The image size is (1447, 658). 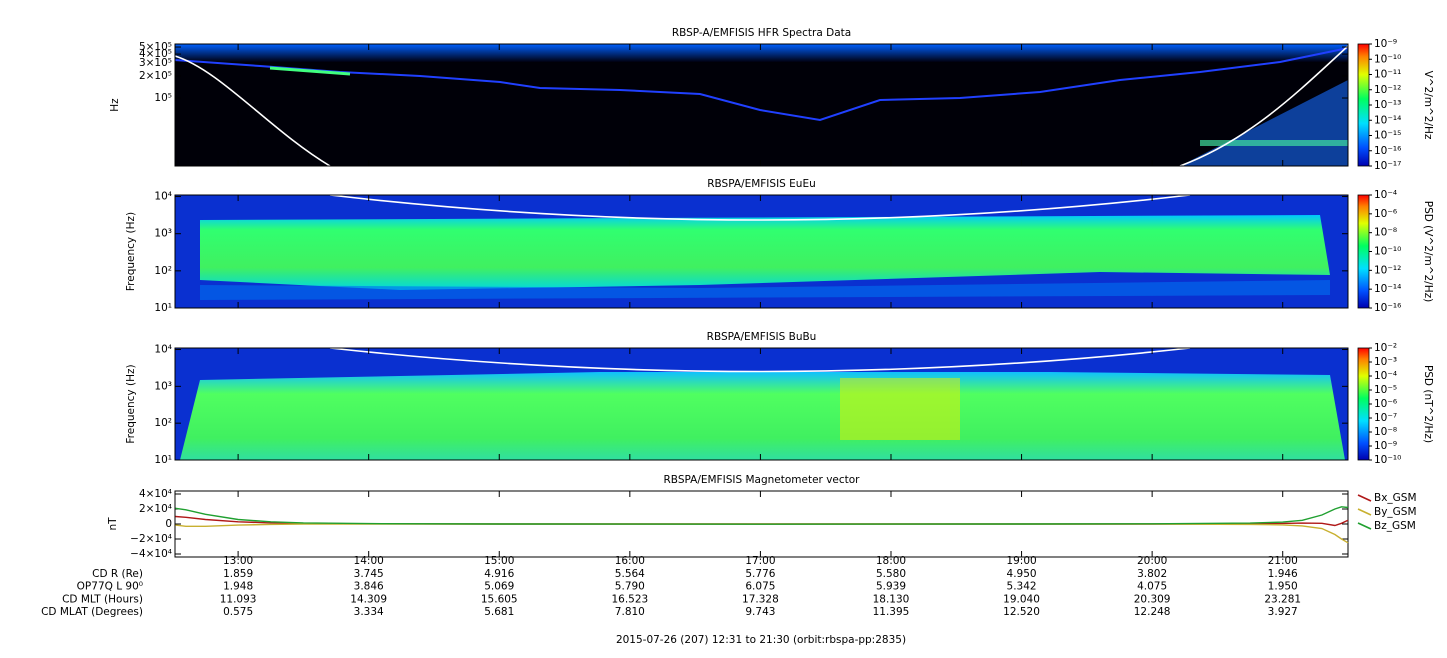 What do you see at coordinates (168, 524) in the screenshot?
I see `y-tick-label: 0` at bounding box center [168, 524].